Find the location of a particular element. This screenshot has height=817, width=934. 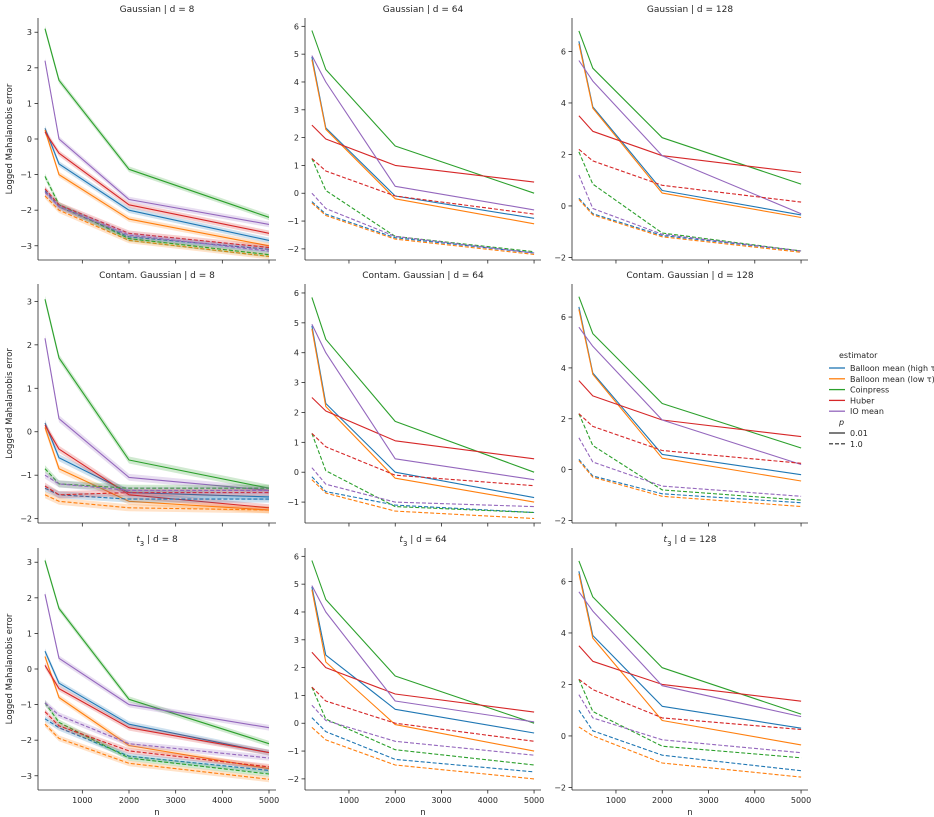

y-tick-label: 6 is located at coordinates (563, 581).